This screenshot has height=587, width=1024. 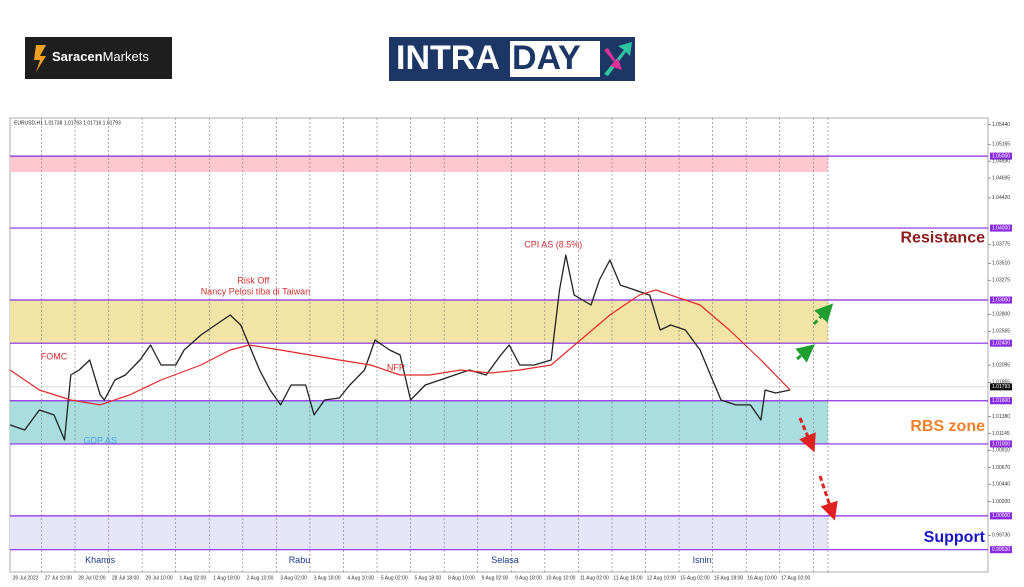 I want to click on y-tick-label: 1.00670, so click(x=1001, y=468).